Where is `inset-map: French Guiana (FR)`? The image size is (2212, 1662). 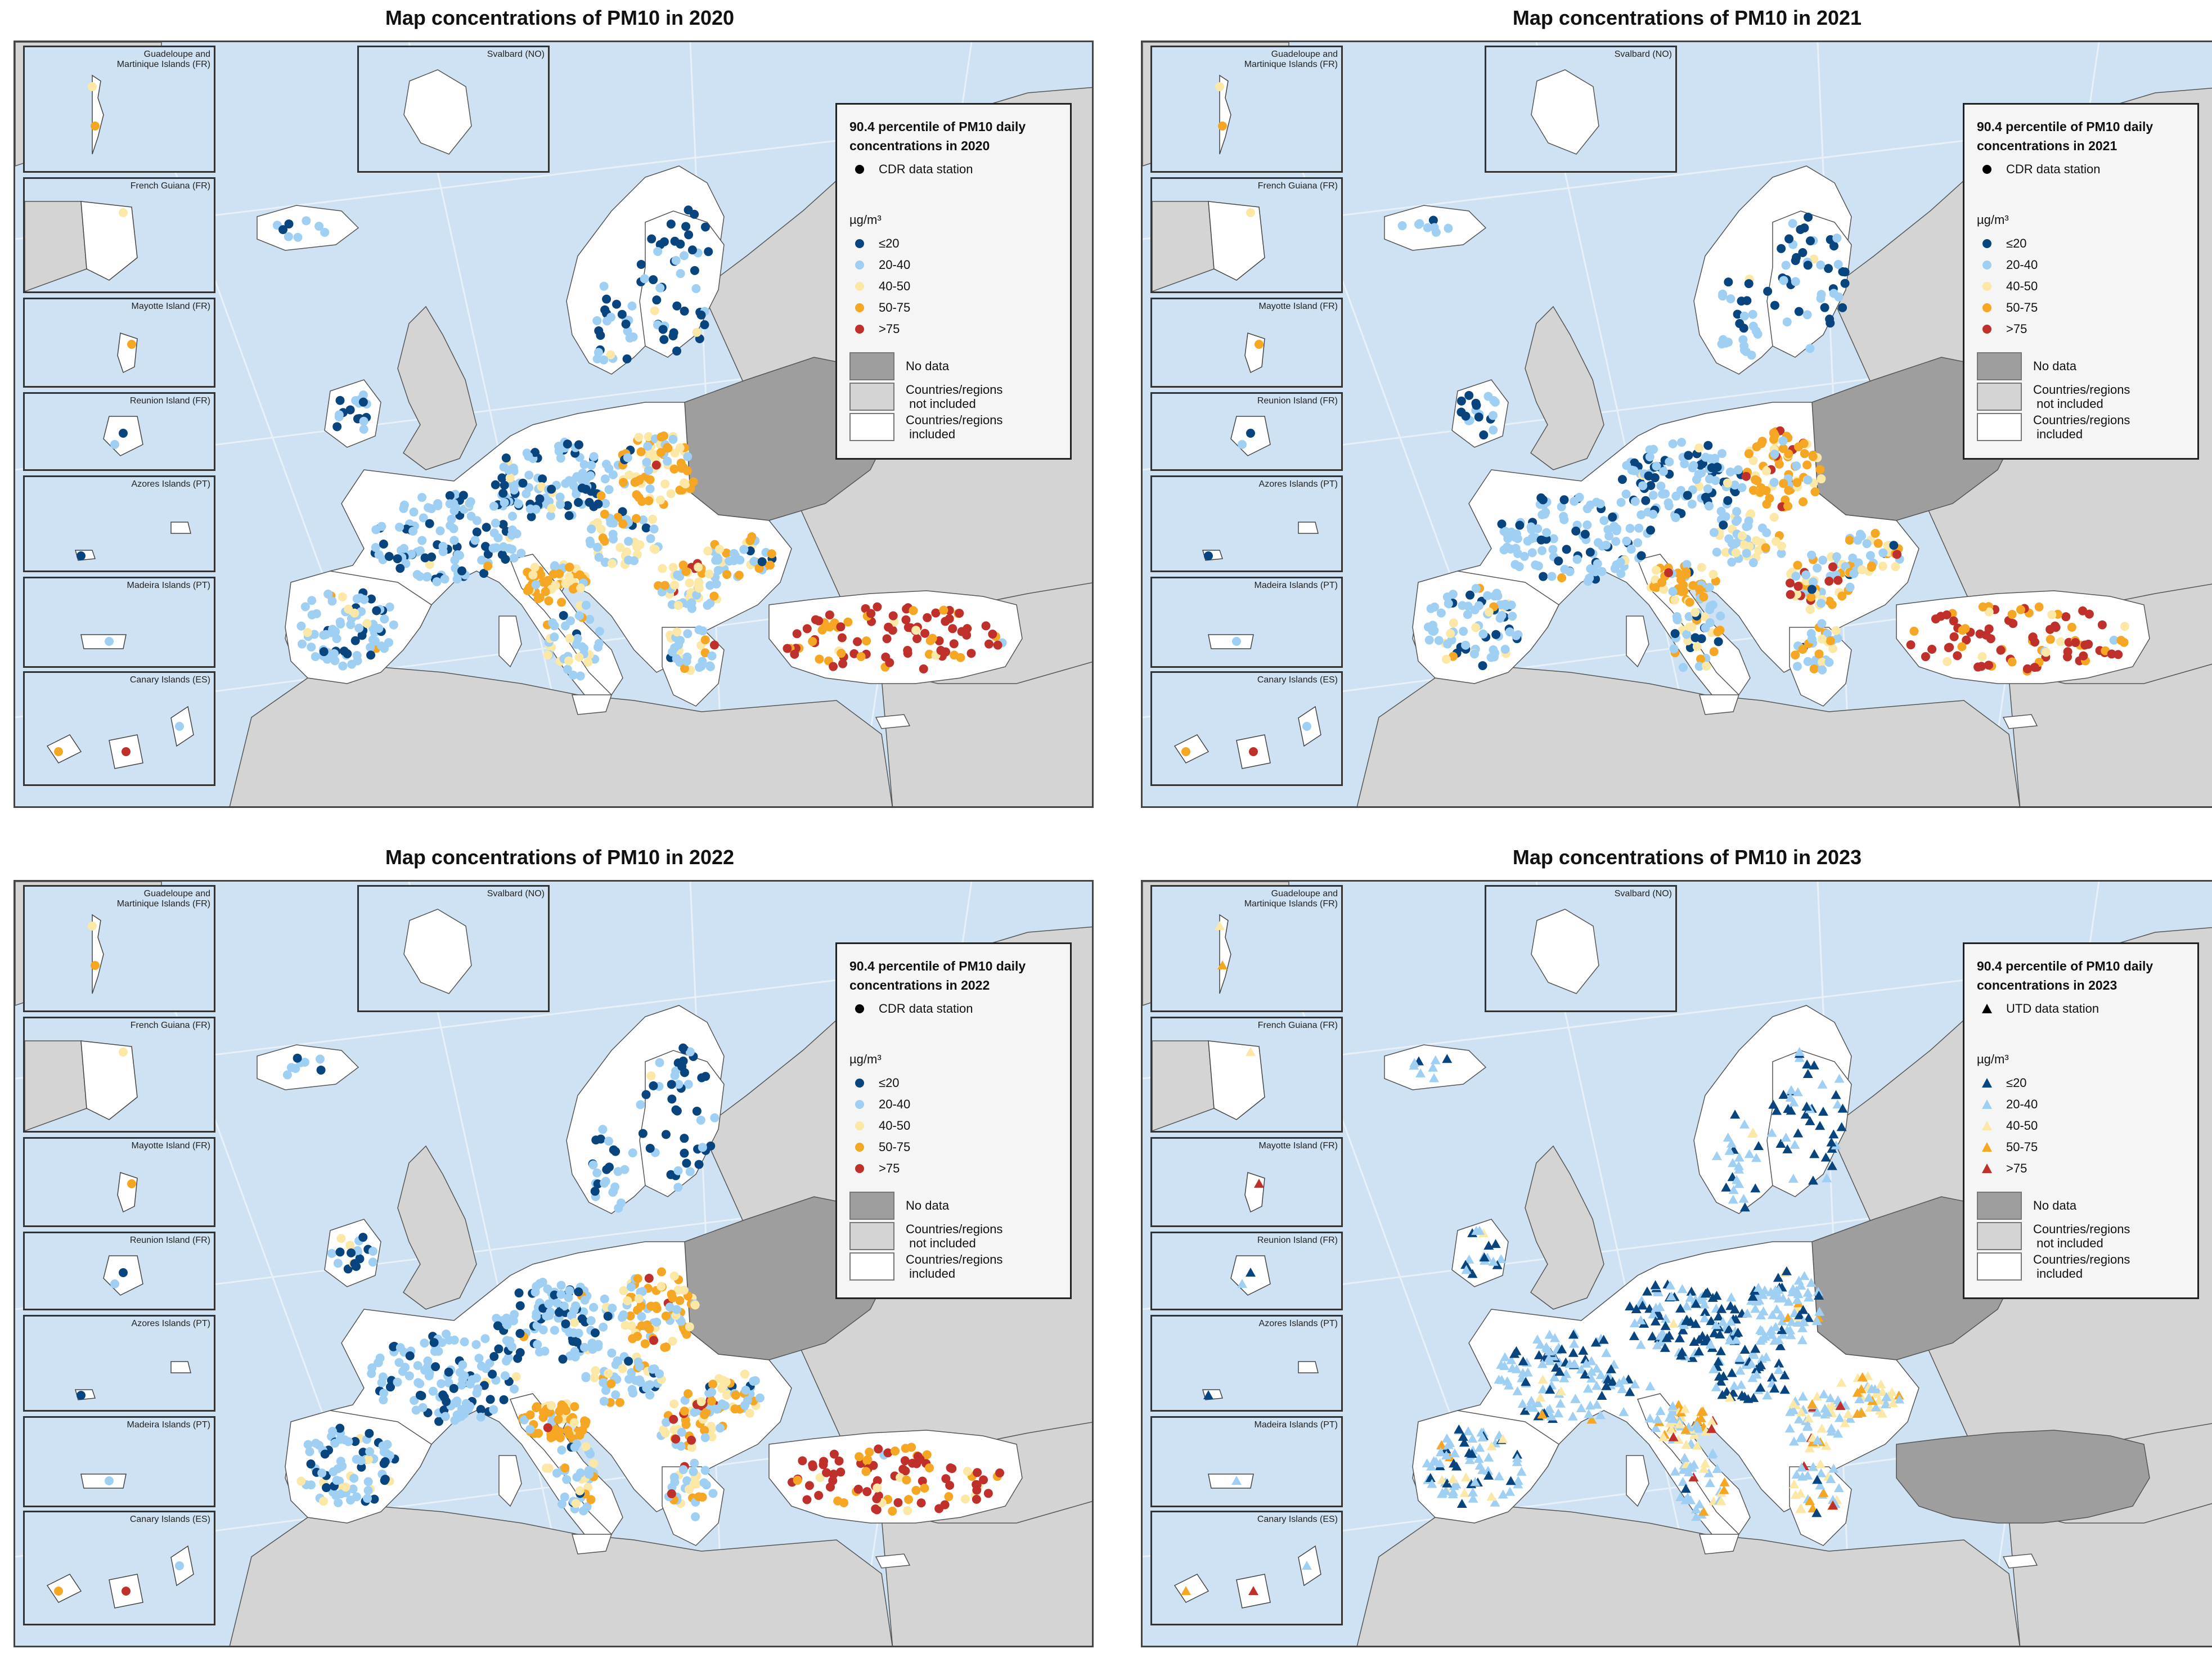
inset-map: French Guiana (FR) is located at coordinates (1246, 235).